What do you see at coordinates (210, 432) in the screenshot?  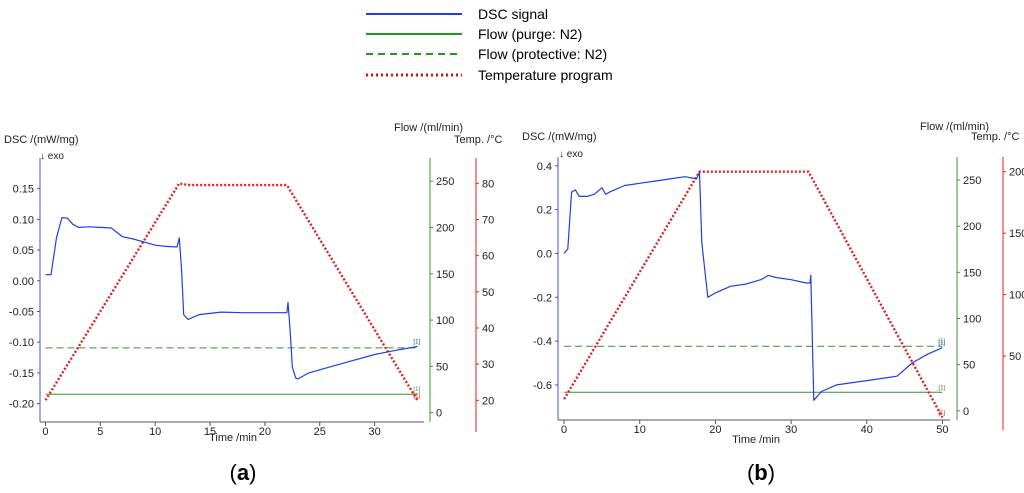 I see `x-tick-label: 15` at bounding box center [210, 432].